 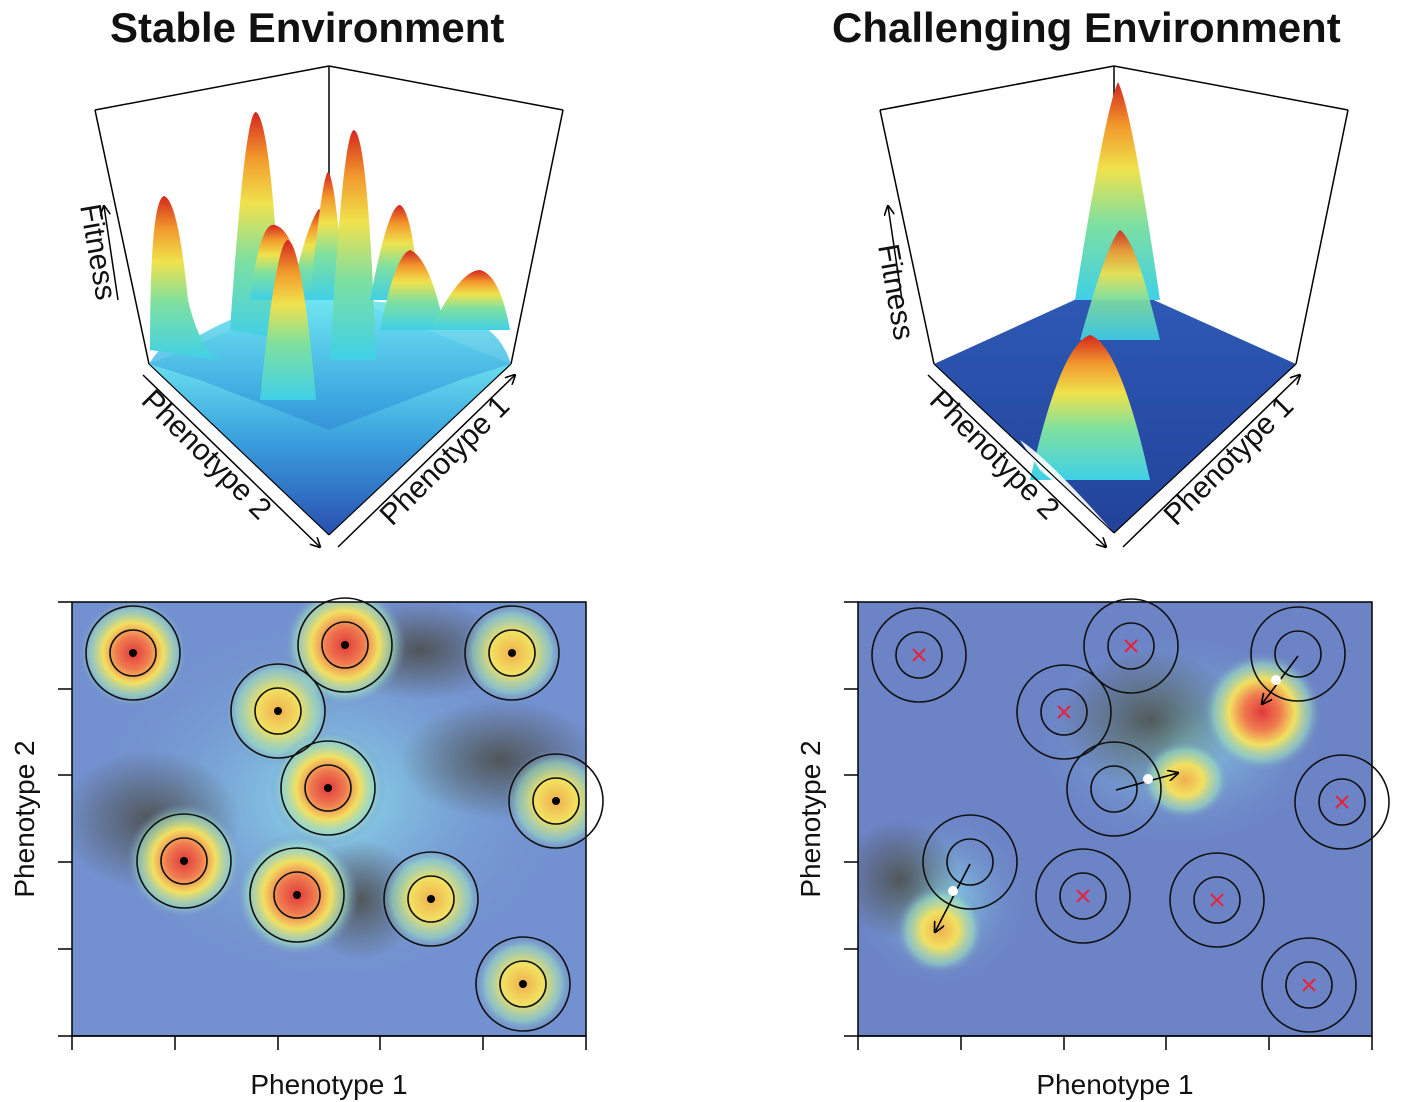 What do you see at coordinates (1086, 27) in the screenshot?
I see `challenging-environment-title: Challenging Environment` at bounding box center [1086, 27].